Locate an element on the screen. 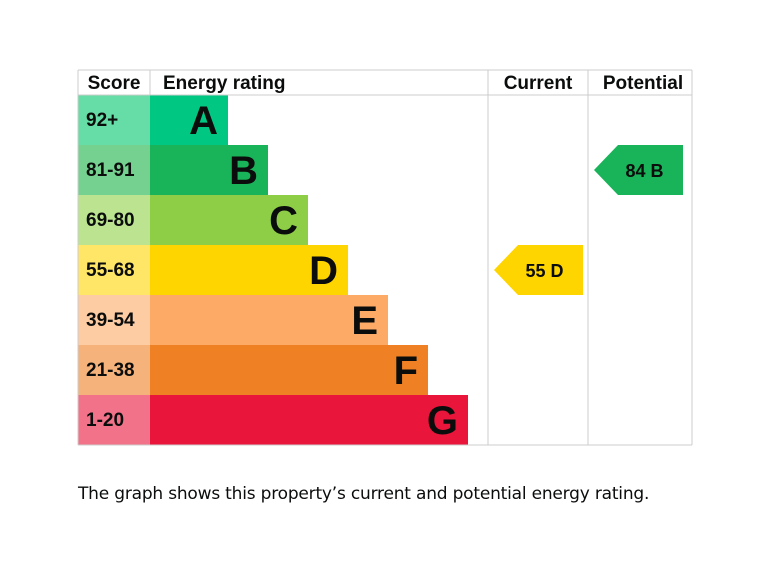 This screenshot has width=761, height=562. score-cell-g is located at coordinates (114, 420).